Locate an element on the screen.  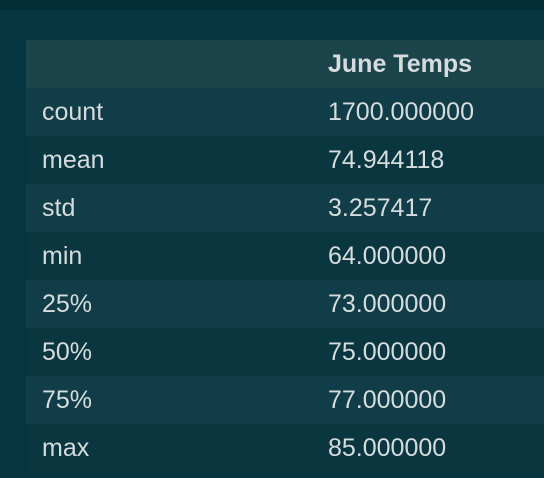
table-row: mean 74.944118 is located at coordinates (285, 160).